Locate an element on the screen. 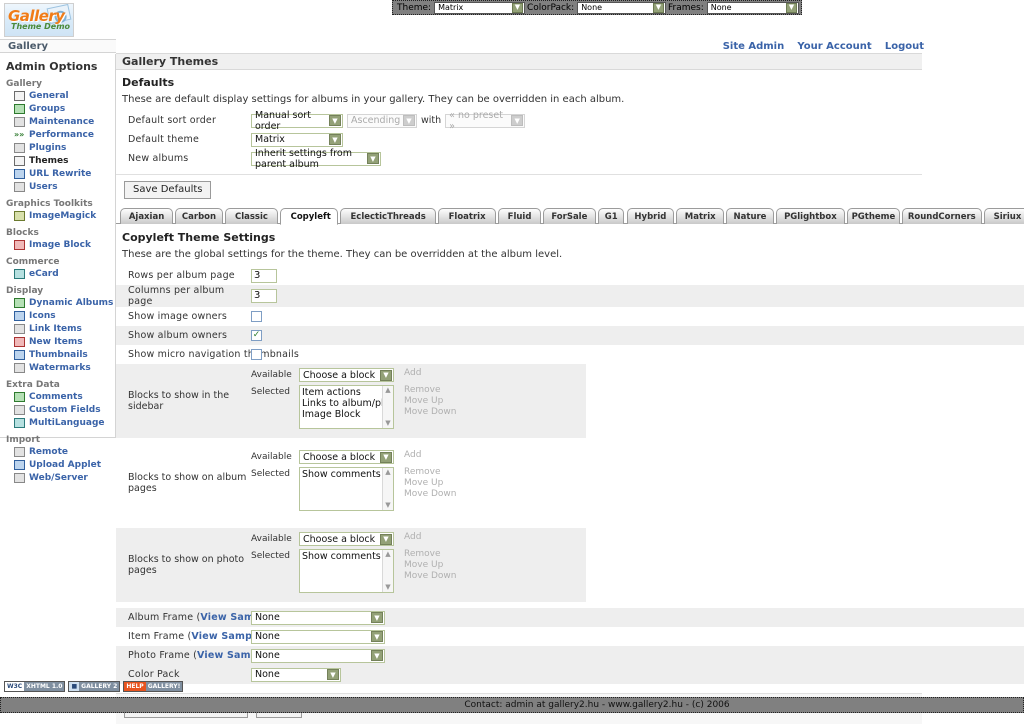 Image resolution: width=1024 pixels, height=724 pixels. sidebar-item-link-items: Link Items is located at coordinates (59, 329).